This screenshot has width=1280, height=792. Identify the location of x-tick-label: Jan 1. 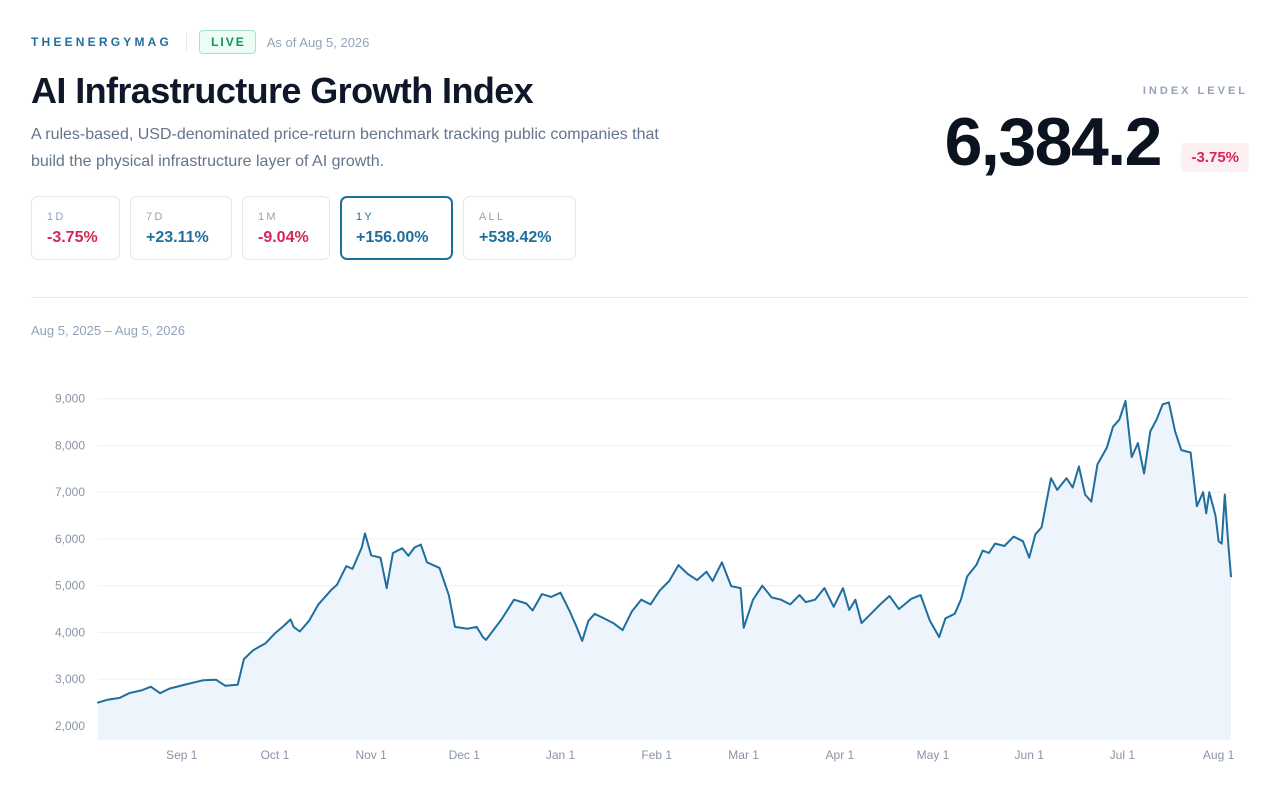
(561, 755).